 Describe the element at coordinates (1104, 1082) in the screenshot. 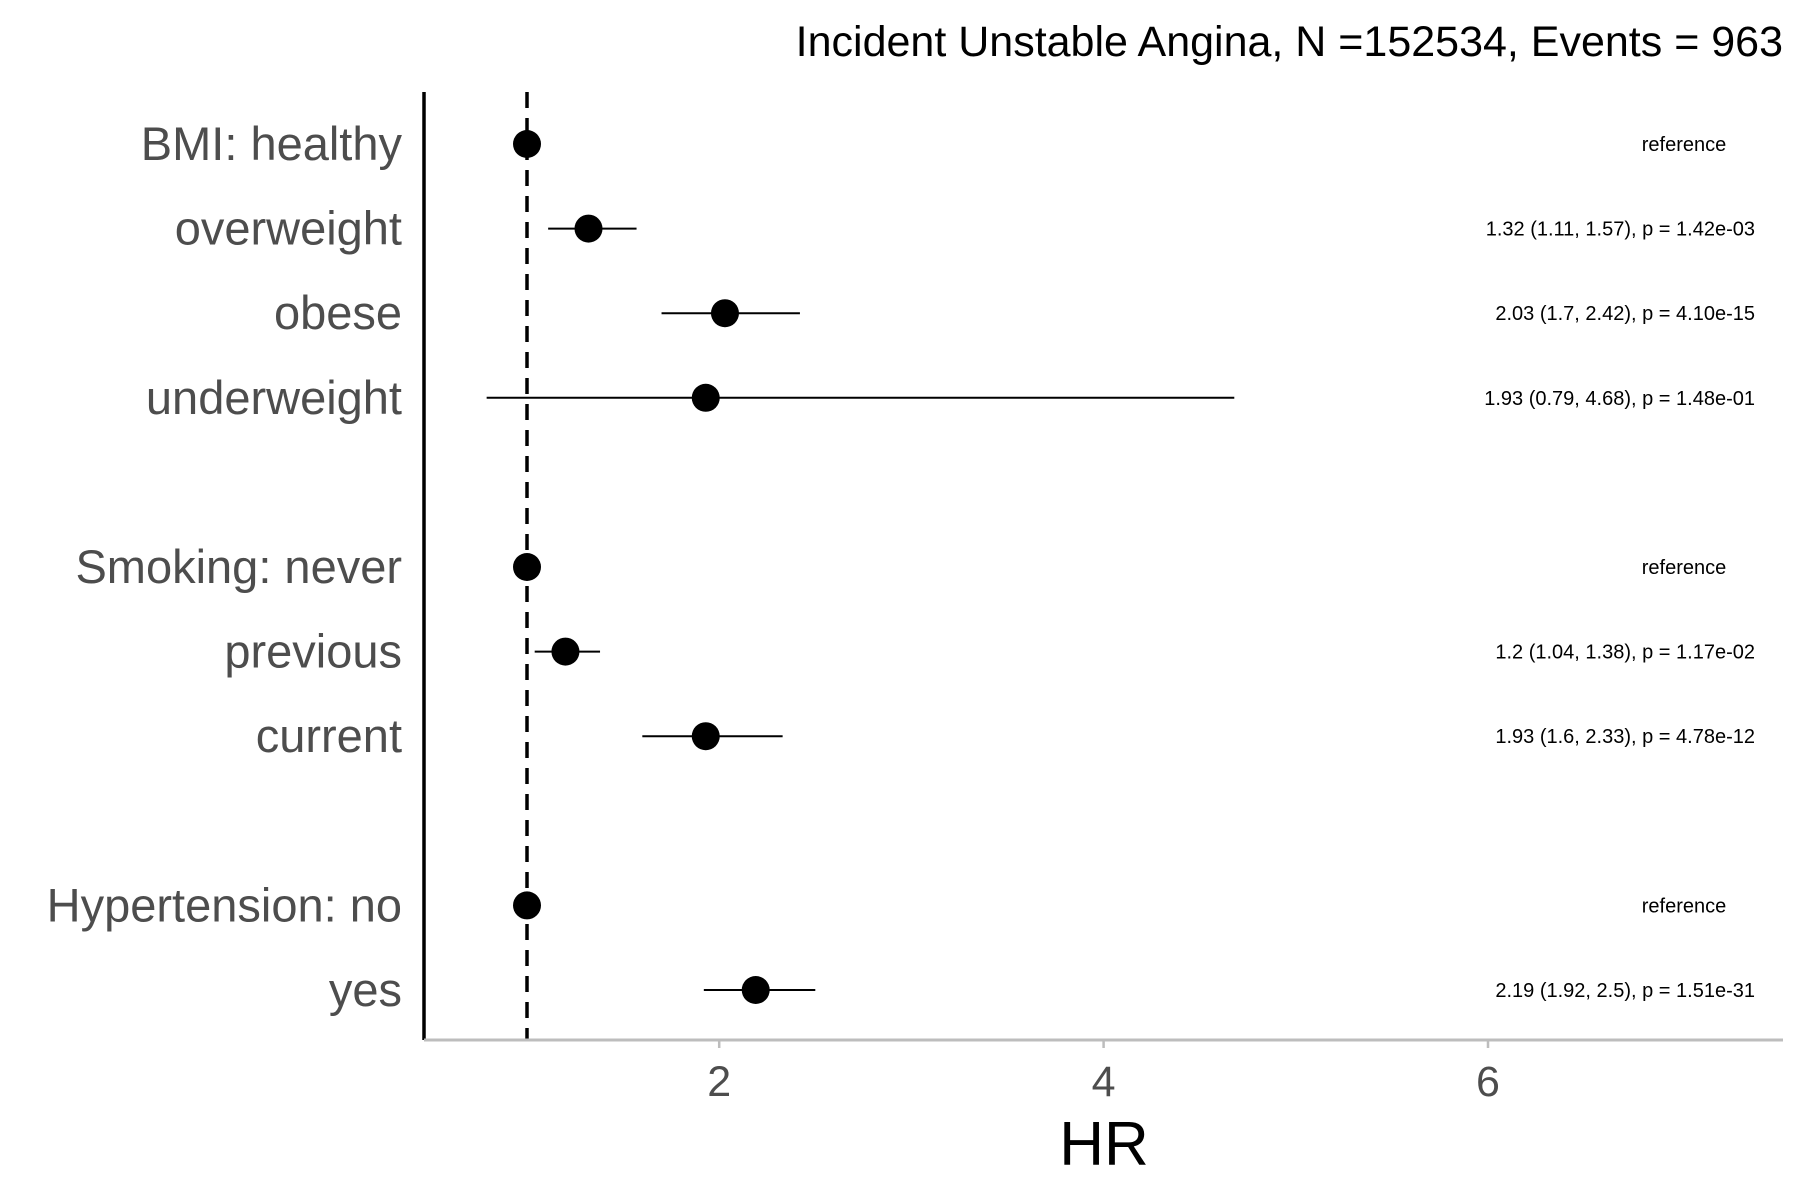

I see `x-tick-label: 4` at that location.